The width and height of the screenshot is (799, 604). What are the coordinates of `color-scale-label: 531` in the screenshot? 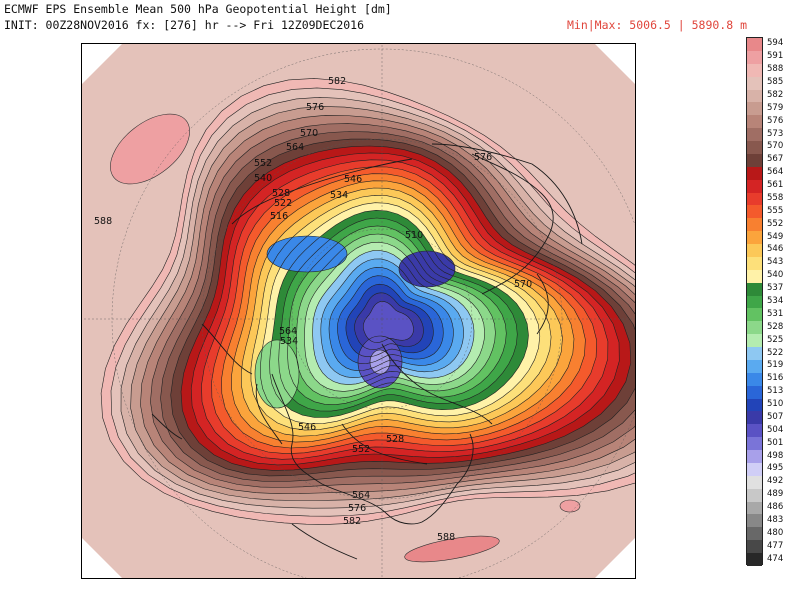 It's located at (775, 313).